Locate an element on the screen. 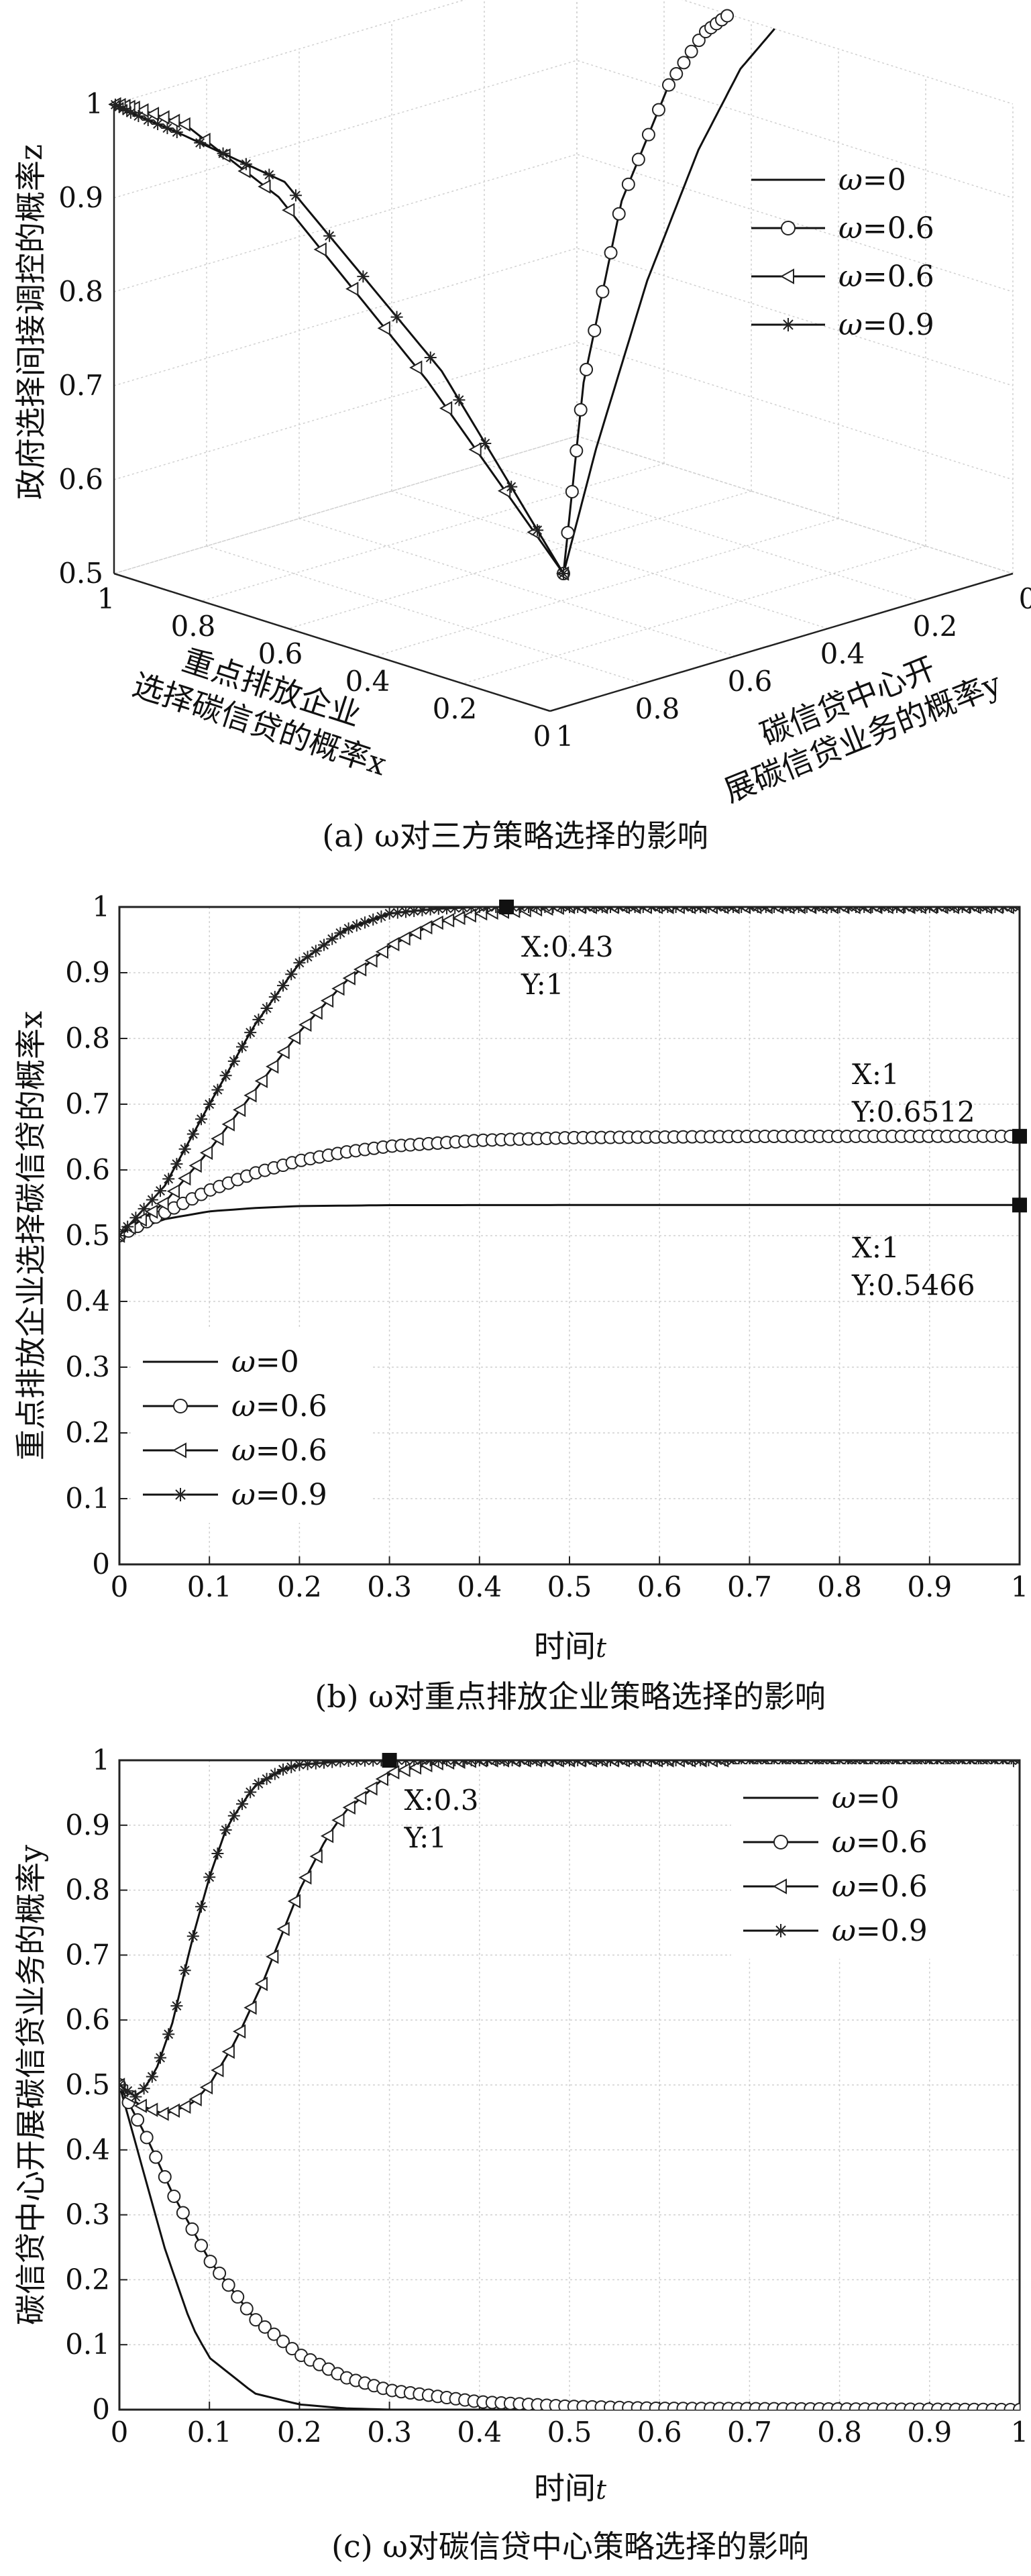 The width and height of the screenshot is (1031, 2576). y-tick-label: 0.2 is located at coordinates (87, 1432).